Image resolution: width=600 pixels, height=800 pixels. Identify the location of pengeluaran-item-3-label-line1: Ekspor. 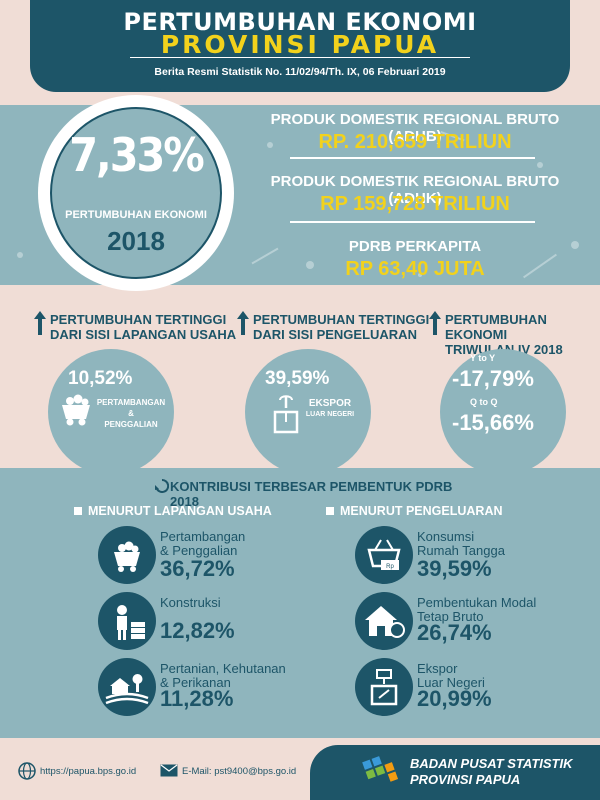
(437, 668).